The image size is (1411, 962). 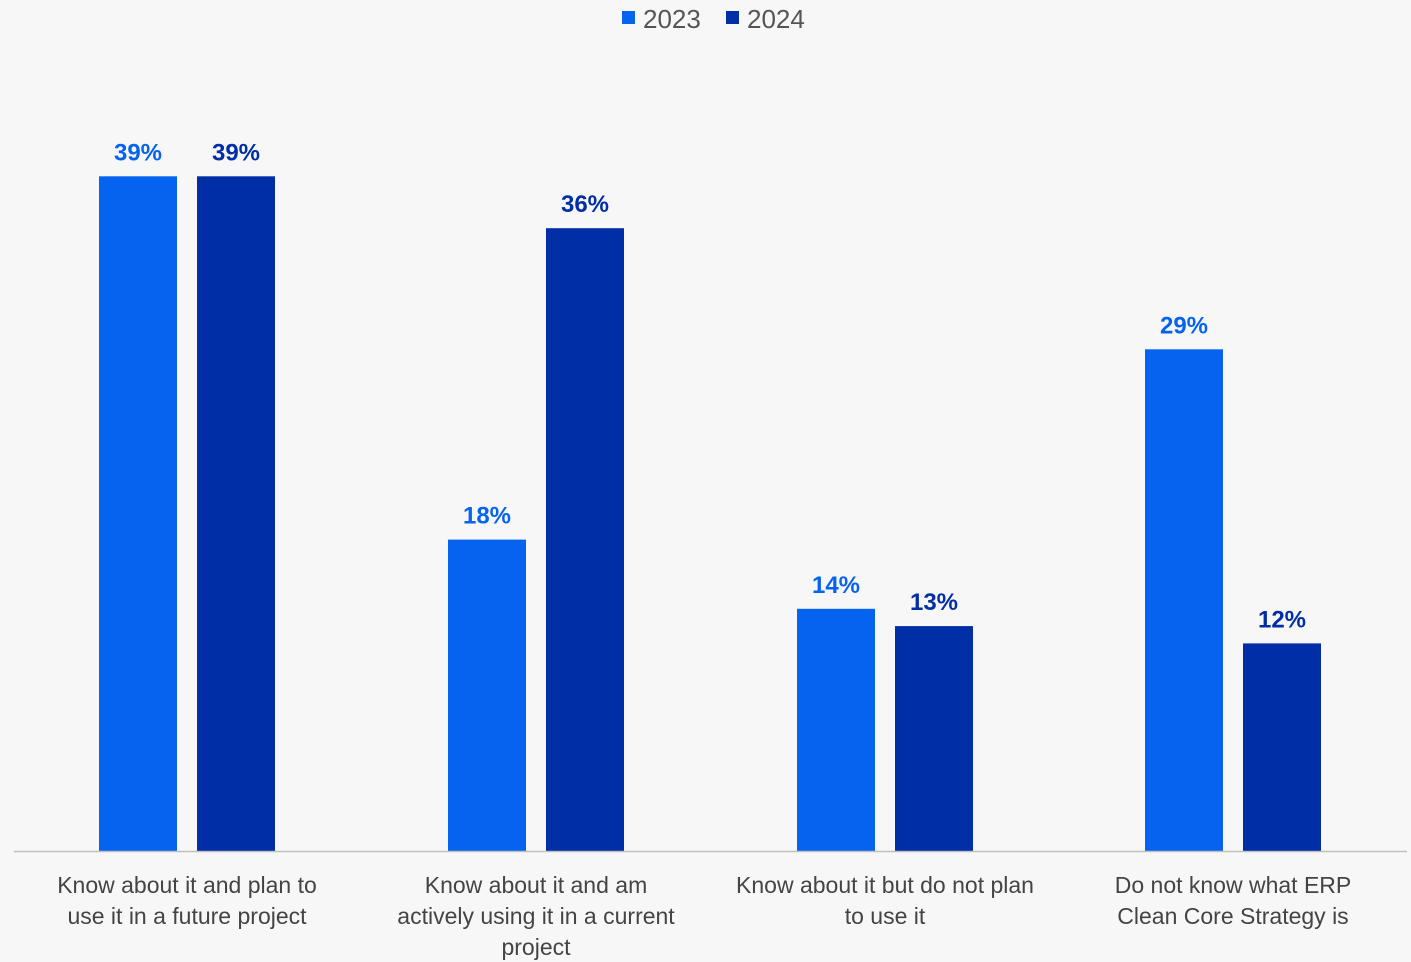 I want to click on legend-label-2023: 2023, so click(x=672, y=19).